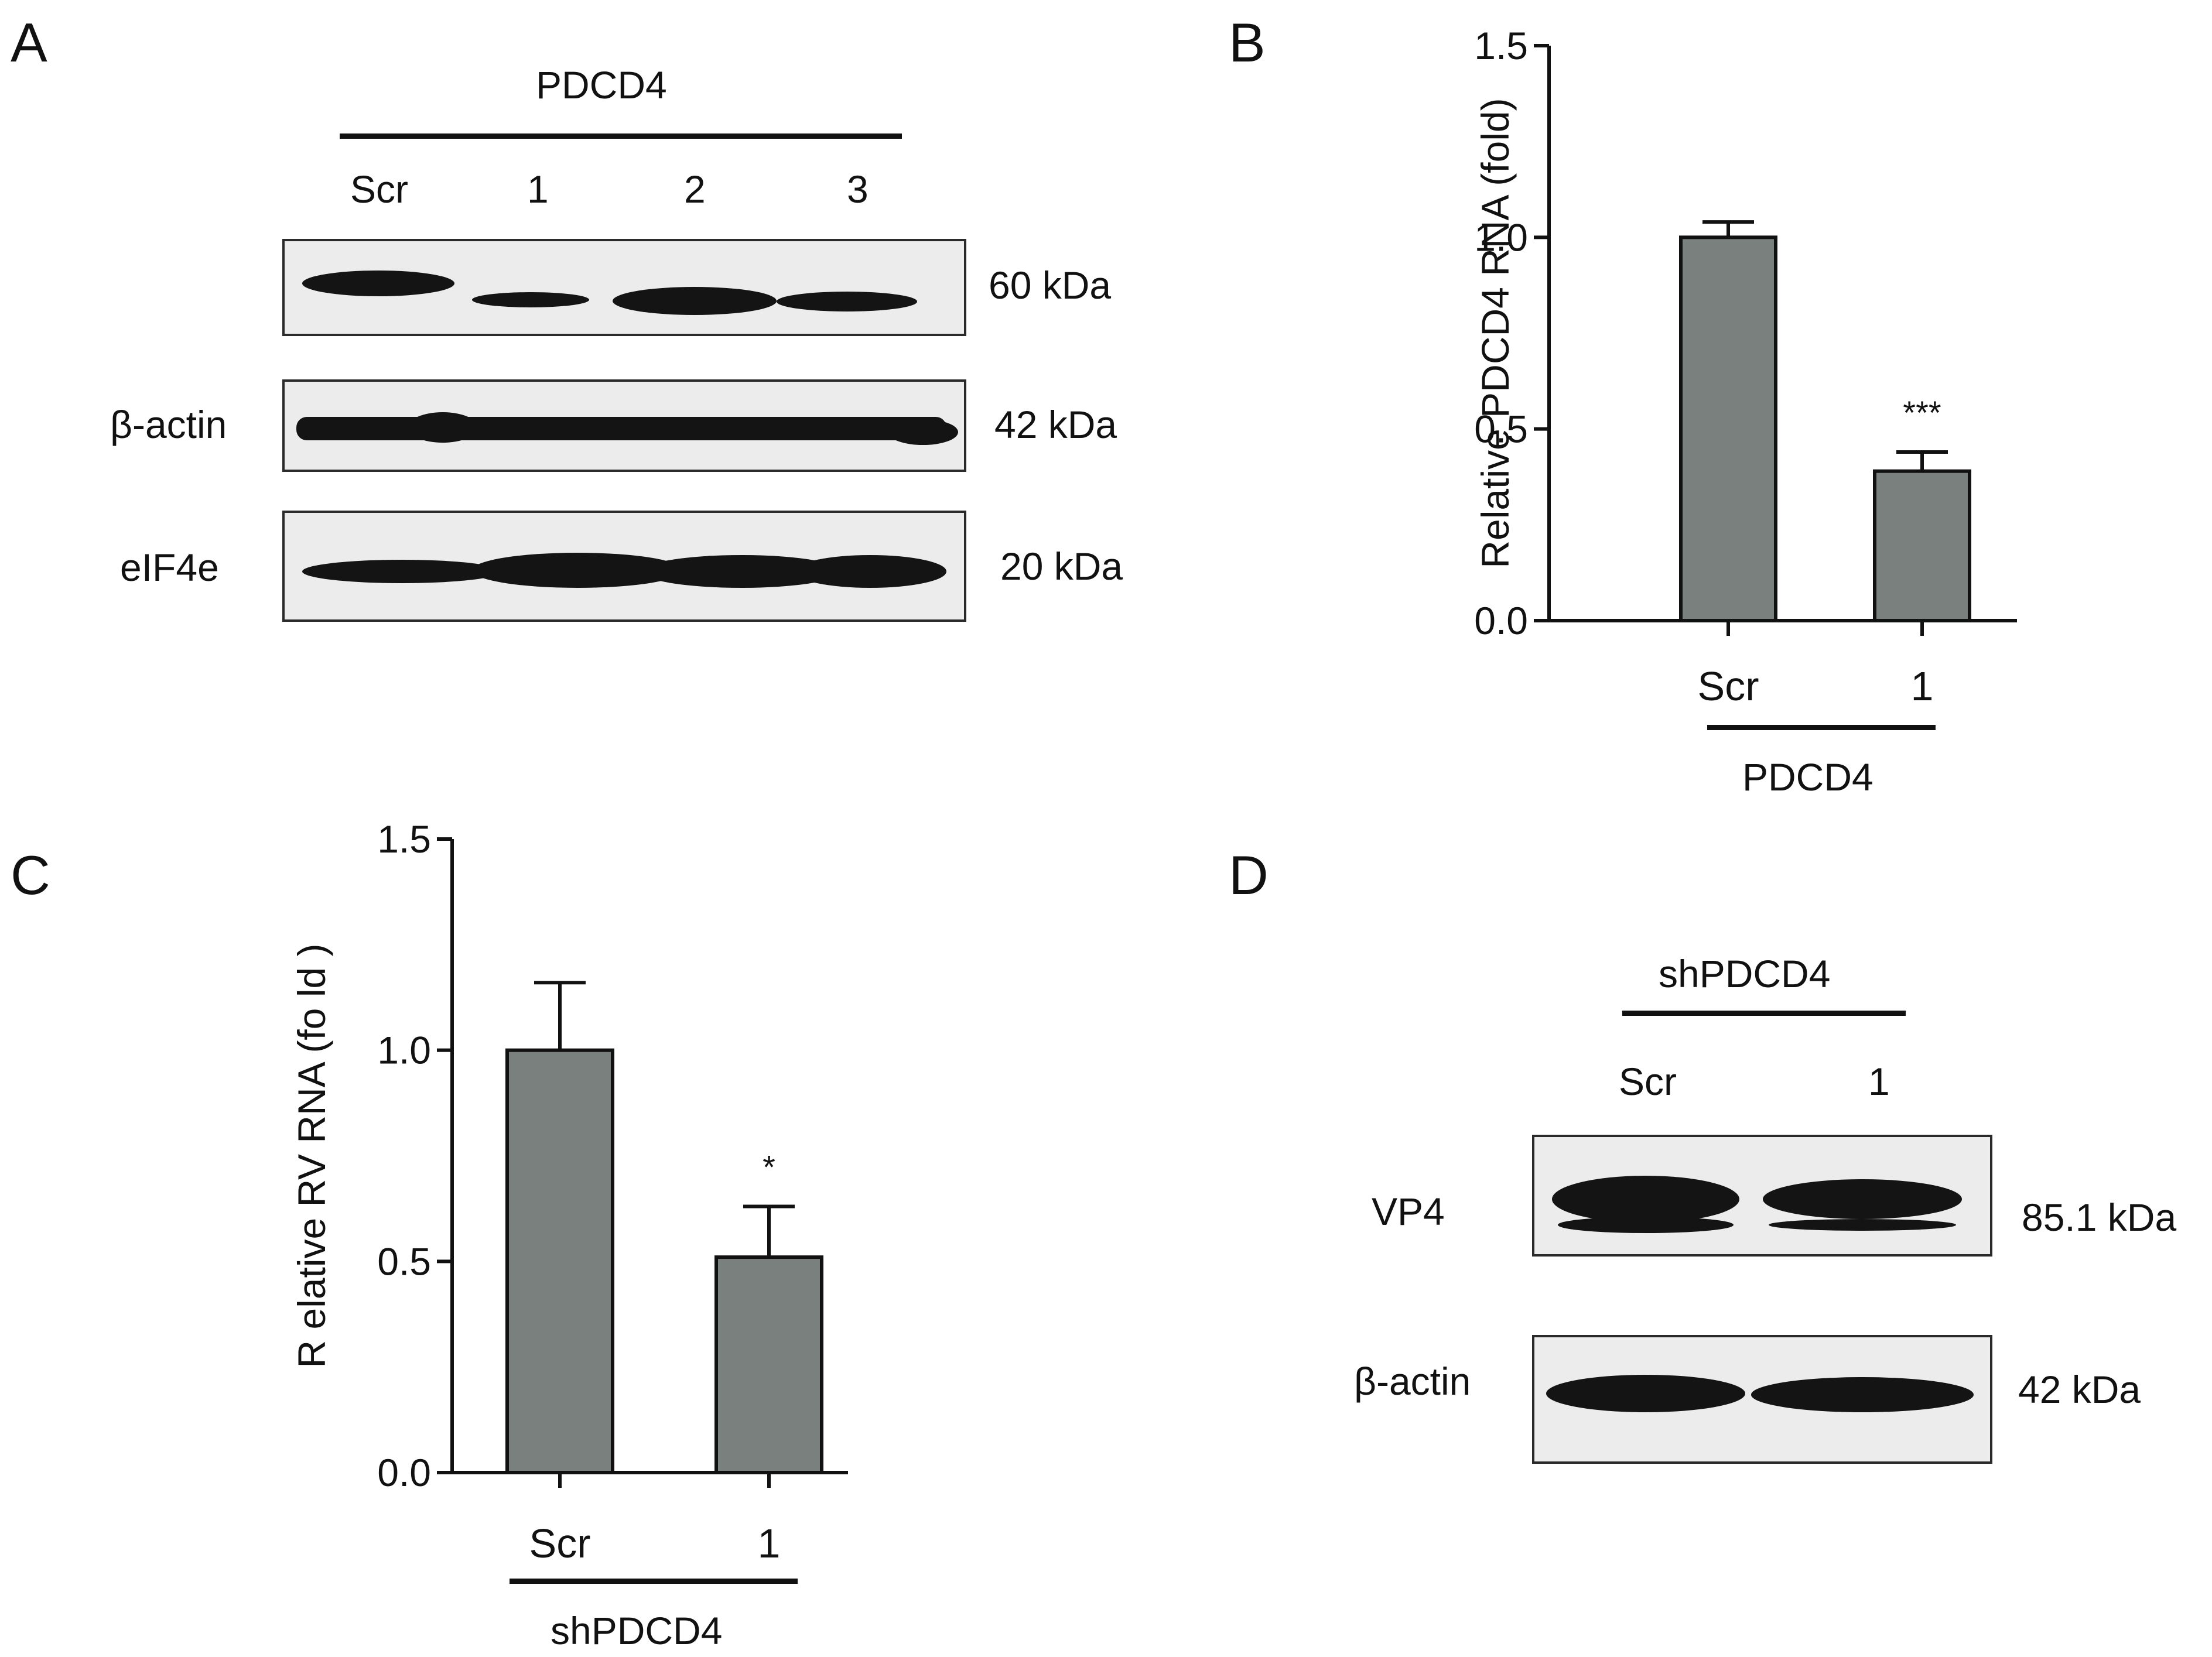 The width and height of the screenshot is (2212, 1657). I want to click on panel-d-blot-actin, so click(1762, 1399).